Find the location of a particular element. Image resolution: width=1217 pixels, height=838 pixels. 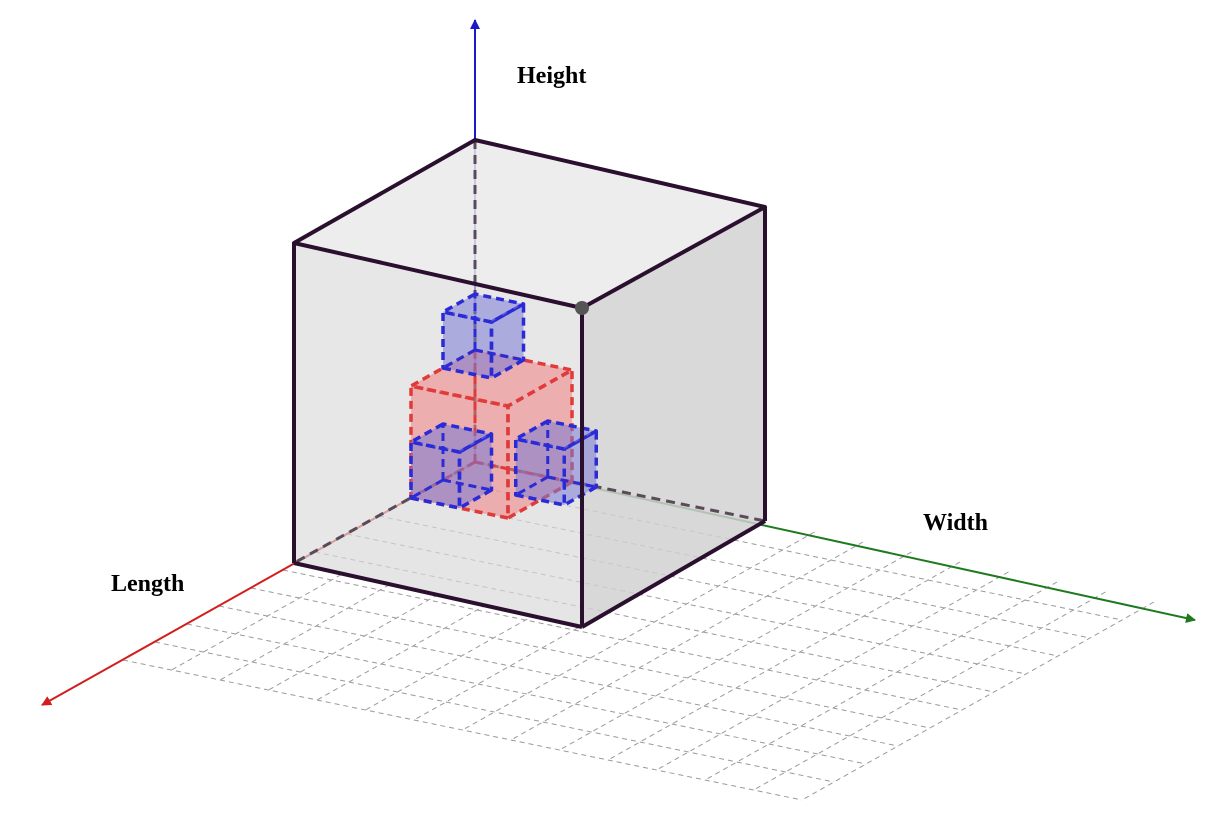

box-top-face is located at coordinates (529, 224).